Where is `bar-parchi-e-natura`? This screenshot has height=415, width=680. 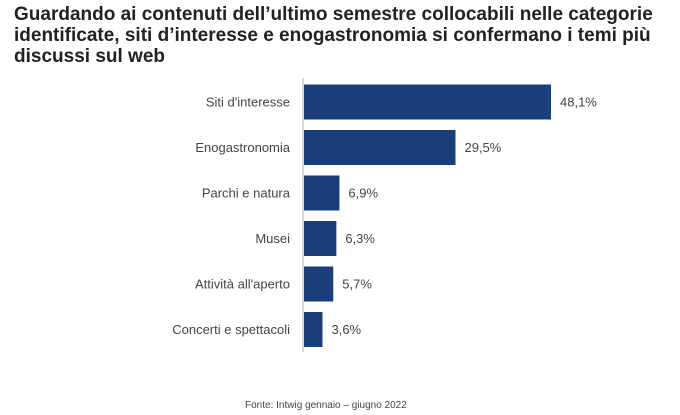
bar-parchi-e-natura is located at coordinates (322, 193).